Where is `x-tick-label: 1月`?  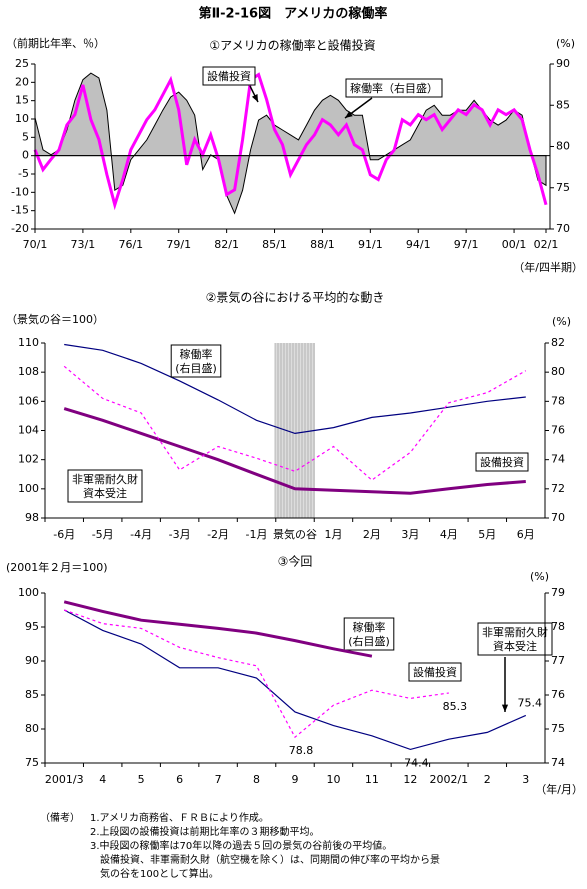 x-tick-label: 1月 is located at coordinates (333, 534).